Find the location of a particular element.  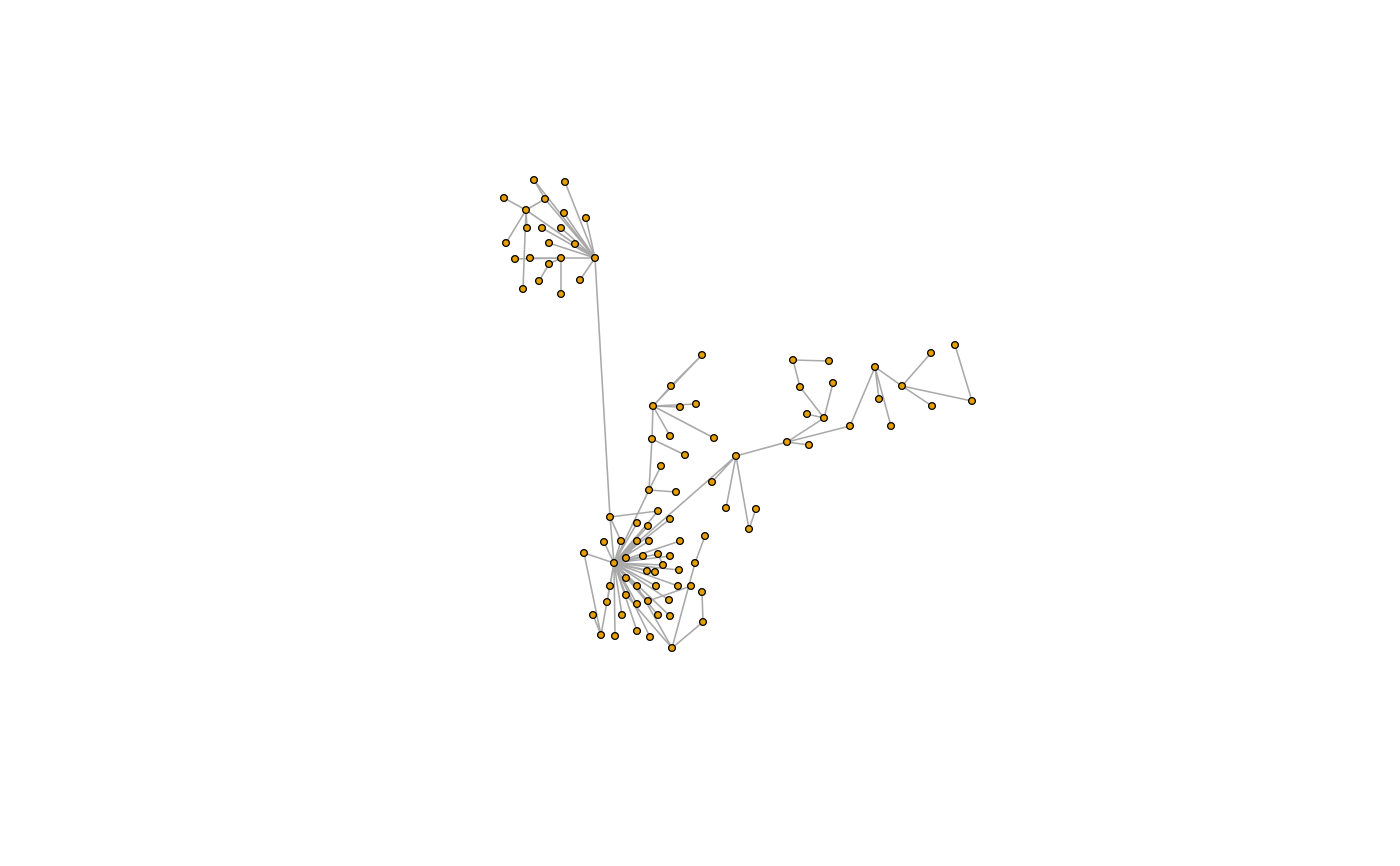

graph-node-b27 is located at coordinates (702, 592).